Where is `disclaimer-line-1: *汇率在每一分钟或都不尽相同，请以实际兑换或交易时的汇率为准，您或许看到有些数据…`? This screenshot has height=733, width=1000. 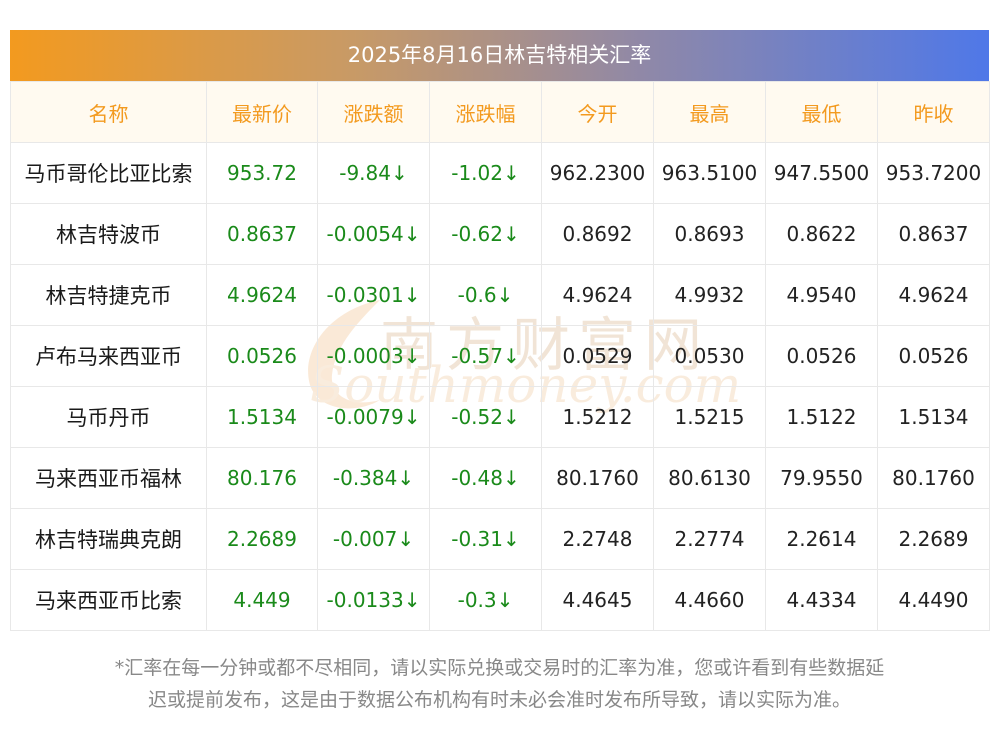
disclaimer-line-1: *汇率在每一分钟或都不尽相同，请以实际兑换或交易时的汇率为准，您或许看到有些数据… is located at coordinates (499, 668).